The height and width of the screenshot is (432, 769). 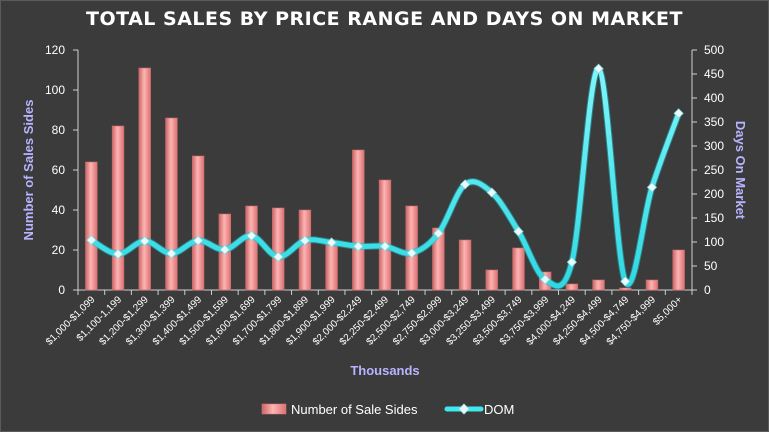 I want to click on y2-tick-label: 400, so click(x=714, y=98).